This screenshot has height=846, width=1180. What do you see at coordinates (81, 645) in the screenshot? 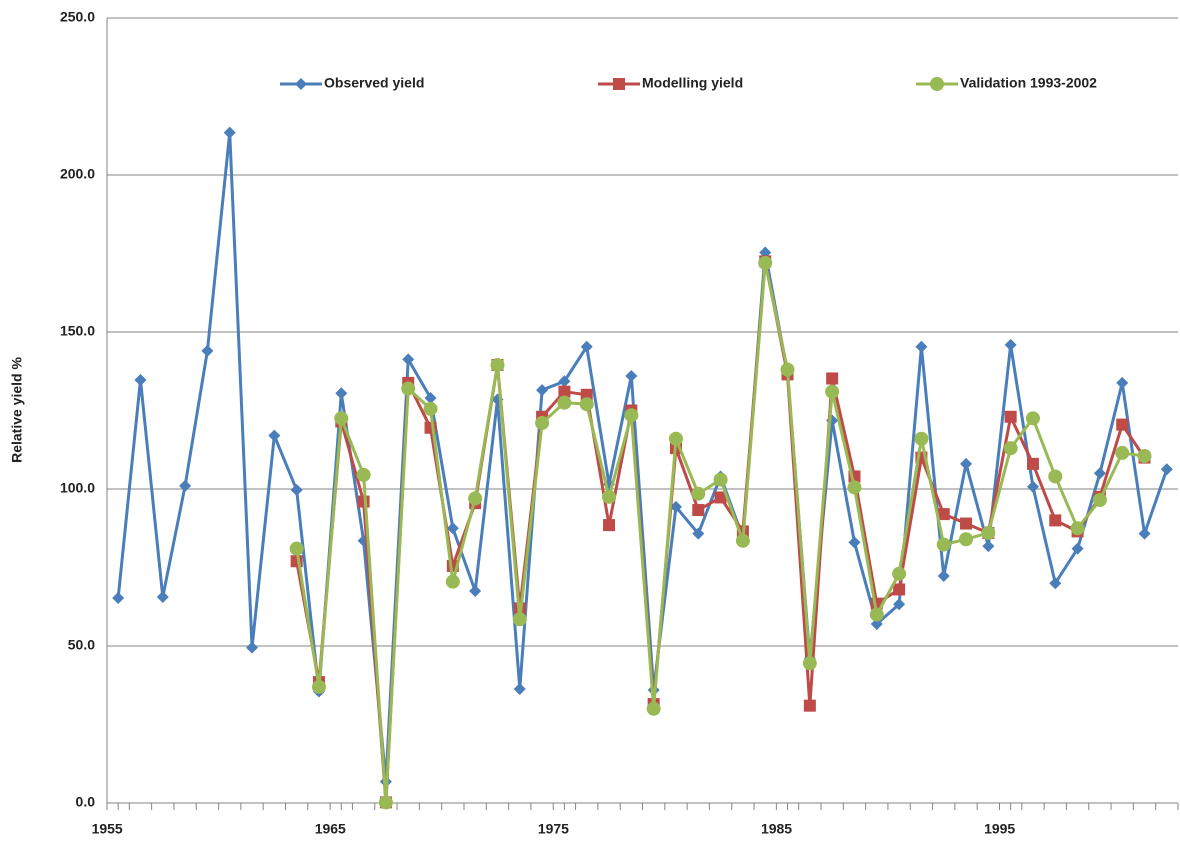
I see `y-tick-label: 50.0` at bounding box center [81, 645].